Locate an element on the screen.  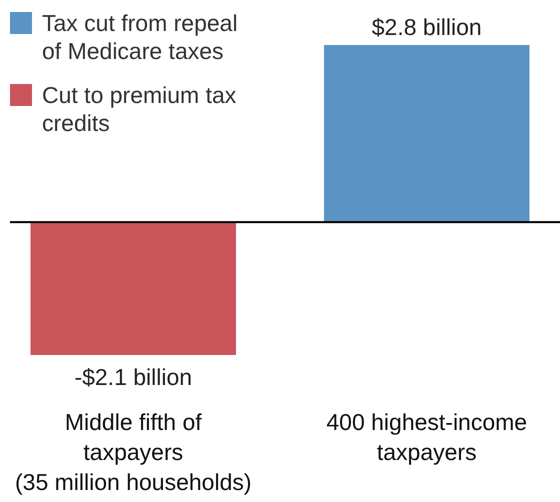
x-tick-label: Middle fifth of taxpayers (35 million households) is located at coordinates (133, 452).